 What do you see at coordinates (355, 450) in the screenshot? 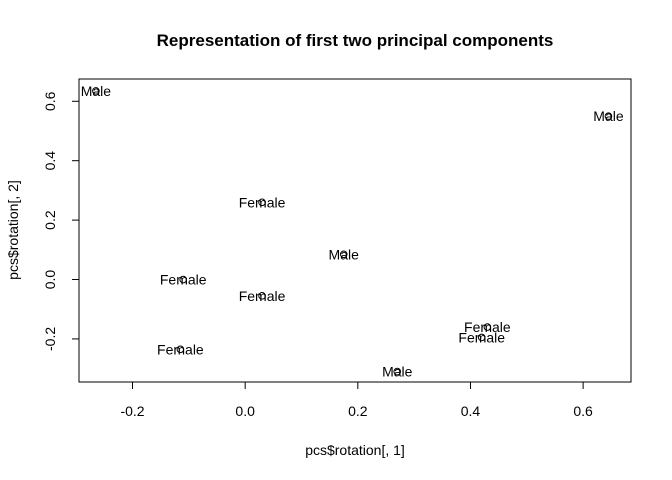
I see `x-axis-label: pcs$rotation[, 1]` at bounding box center [355, 450].